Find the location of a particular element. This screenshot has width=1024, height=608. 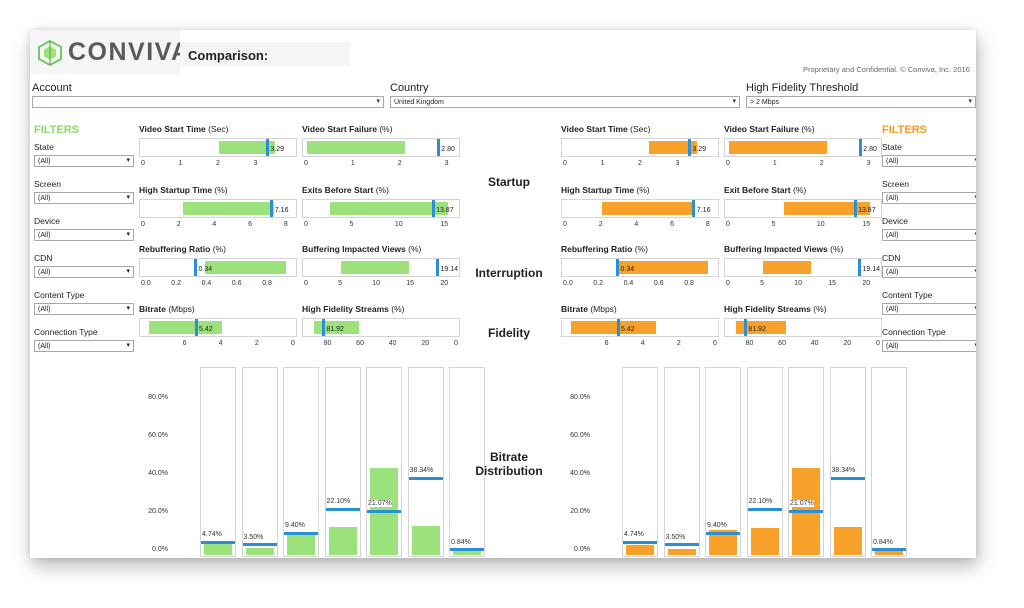

distribution-column is located at coordinates (640, 462).